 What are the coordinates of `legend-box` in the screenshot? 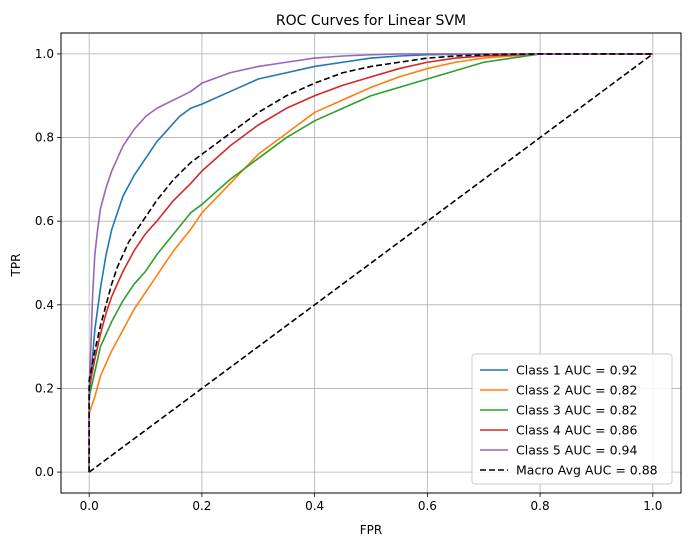 It's located at (572, 419).